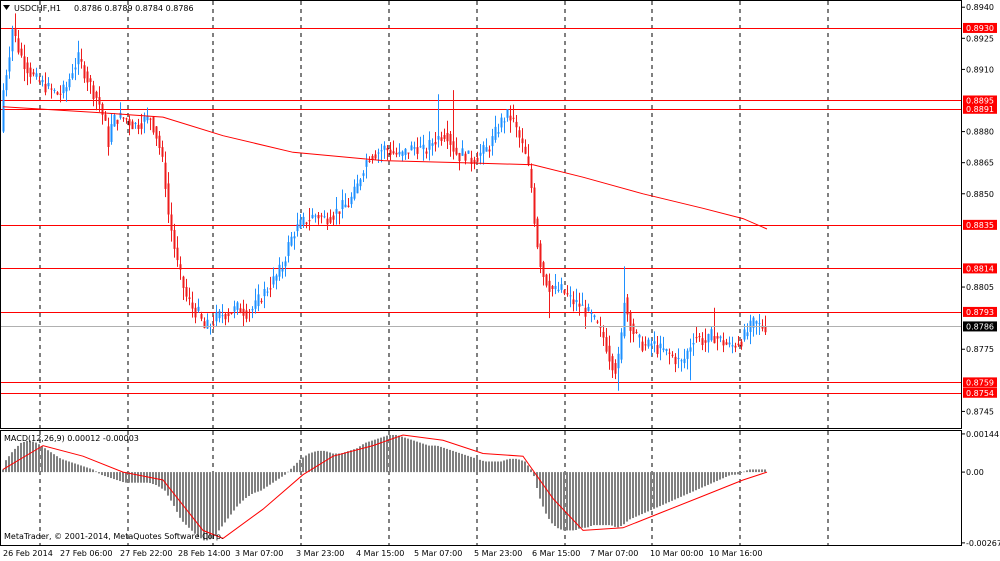 This screenshot has height=561, width=1000. What do you see at coordinates (980, 7) in the screenshot?
I see `price-tick-label: 0.8940` at bounding box center [980, 7].